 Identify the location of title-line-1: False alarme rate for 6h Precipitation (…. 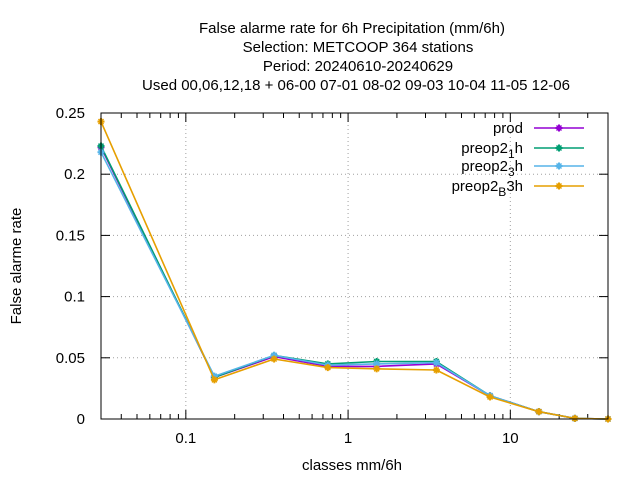
(352, 28).